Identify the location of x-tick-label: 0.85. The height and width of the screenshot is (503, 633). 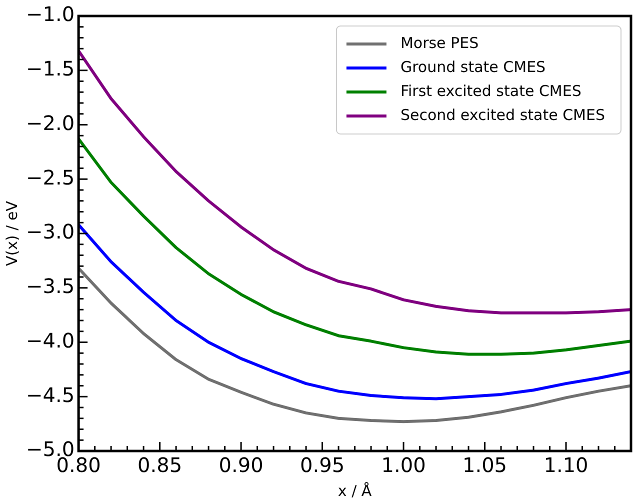
(160, 465).